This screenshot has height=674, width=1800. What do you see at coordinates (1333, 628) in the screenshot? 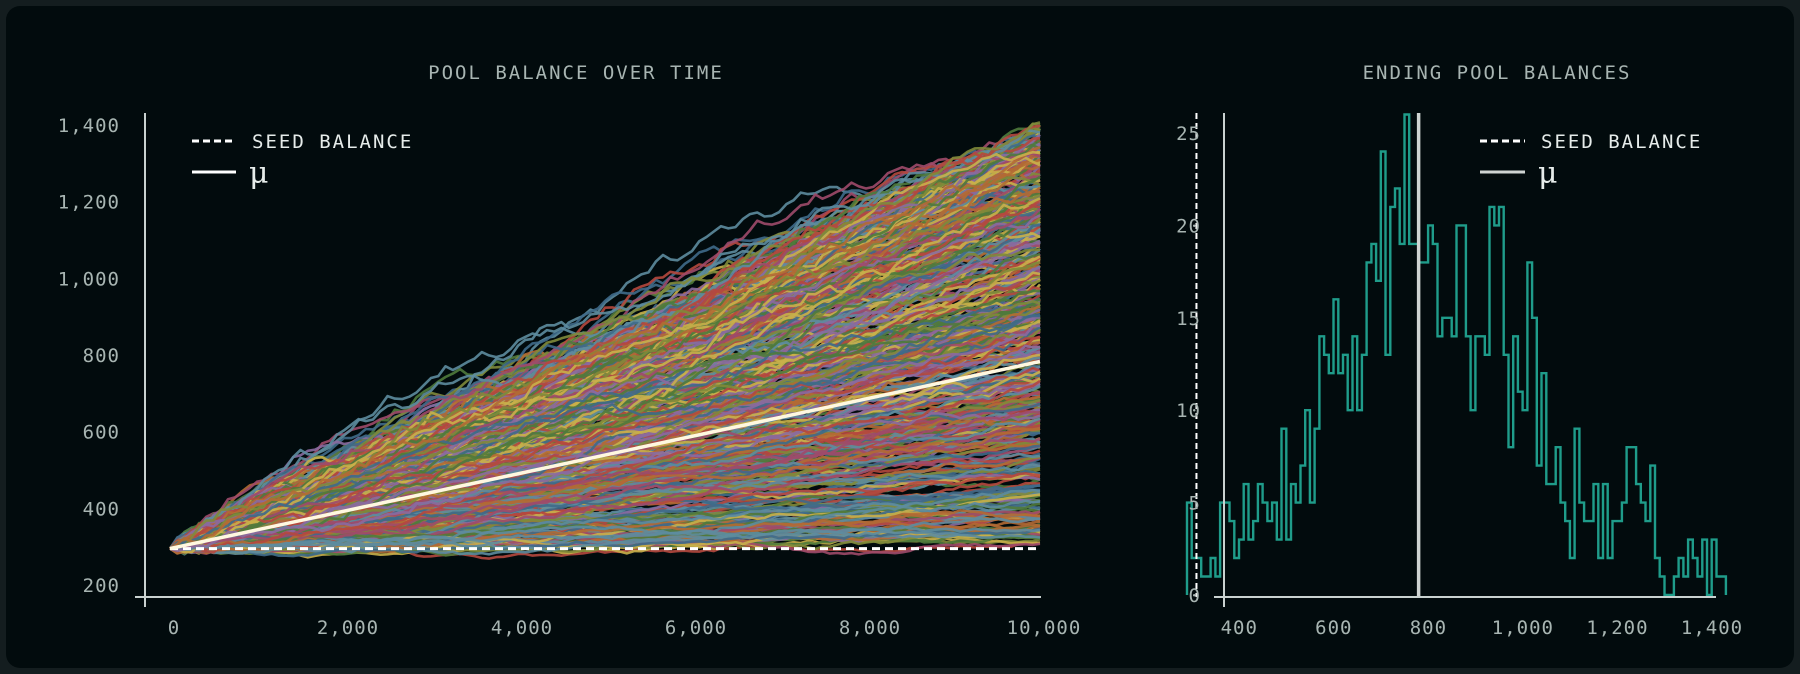
I see `right-x-tick-label: 600` at bounding box center [1333, 628].